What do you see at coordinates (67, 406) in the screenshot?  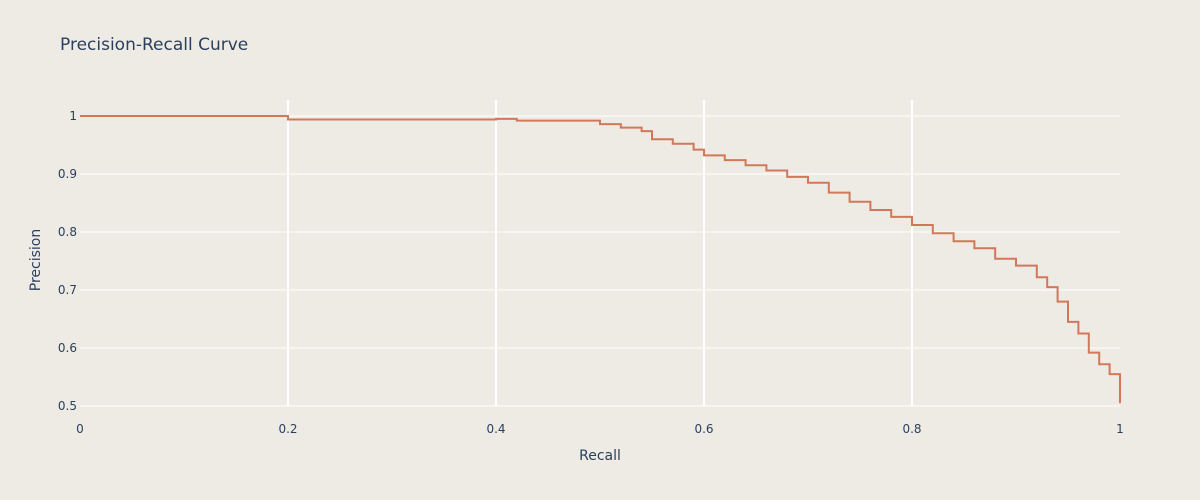 I see `y-tick-label: 0.5` at bounding box center [67, 406].